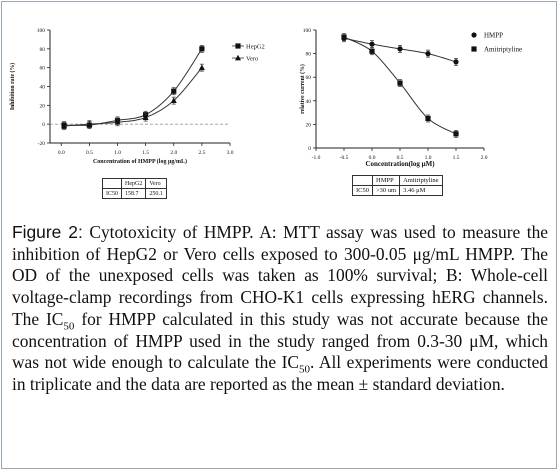  What do you see at coordinates (421, 180) in the screenshot?
I see `table-cell: Amitriptyline` at bounding box center [421, 180].